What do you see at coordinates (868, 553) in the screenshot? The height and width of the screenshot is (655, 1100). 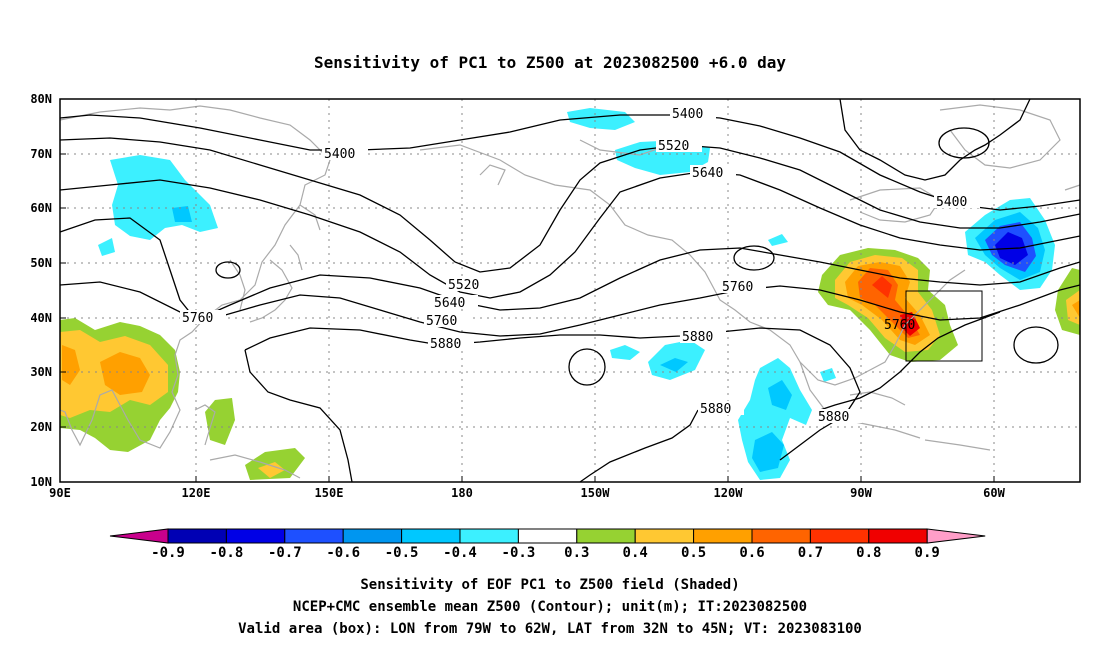 I see `colorbar-tick-label: 0.8` at bounding box center [868, 553].